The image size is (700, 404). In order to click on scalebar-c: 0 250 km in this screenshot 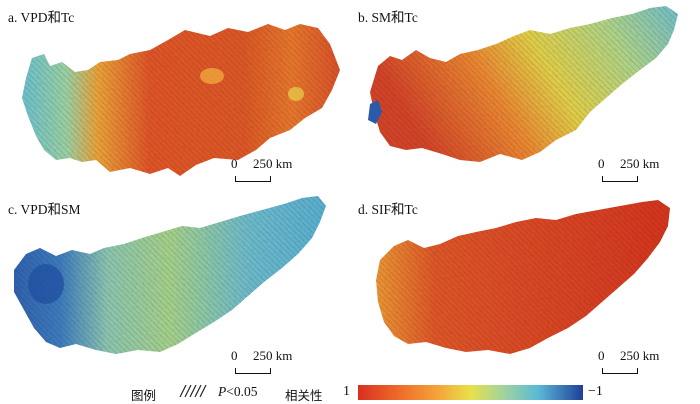, I will do `click(276, 362)`.